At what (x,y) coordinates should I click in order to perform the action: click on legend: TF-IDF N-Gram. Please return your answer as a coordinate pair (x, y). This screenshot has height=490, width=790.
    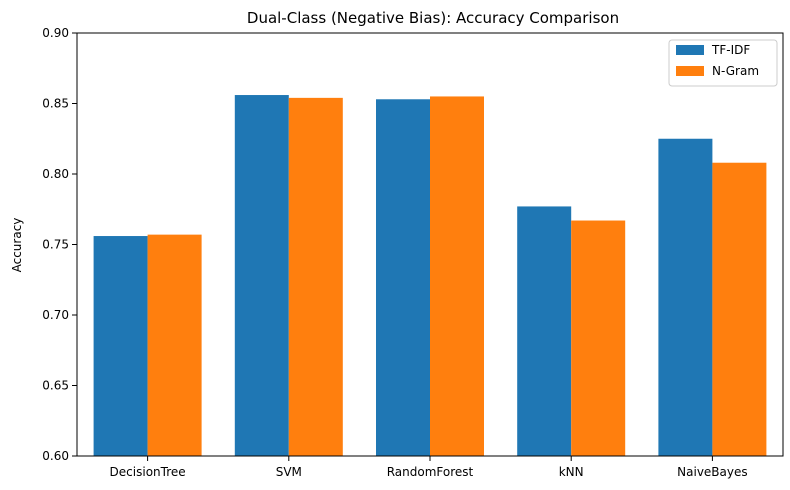
    Looking at the image, I should click on (723, 63).